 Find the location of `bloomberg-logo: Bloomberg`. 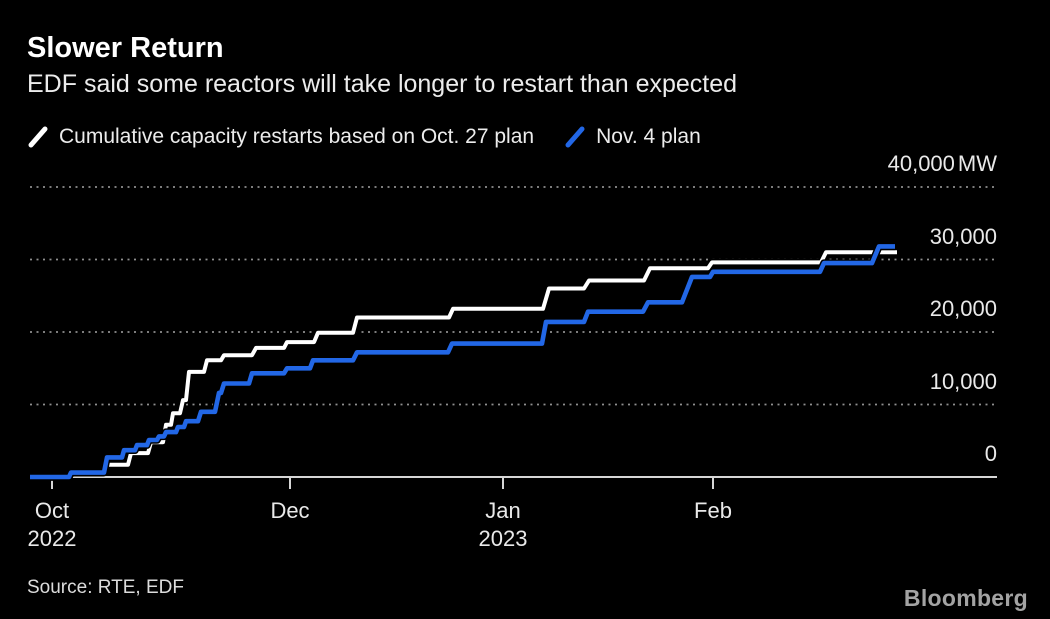

bloomberg-logo: Bloomberg is located at coordinates (965, 598).